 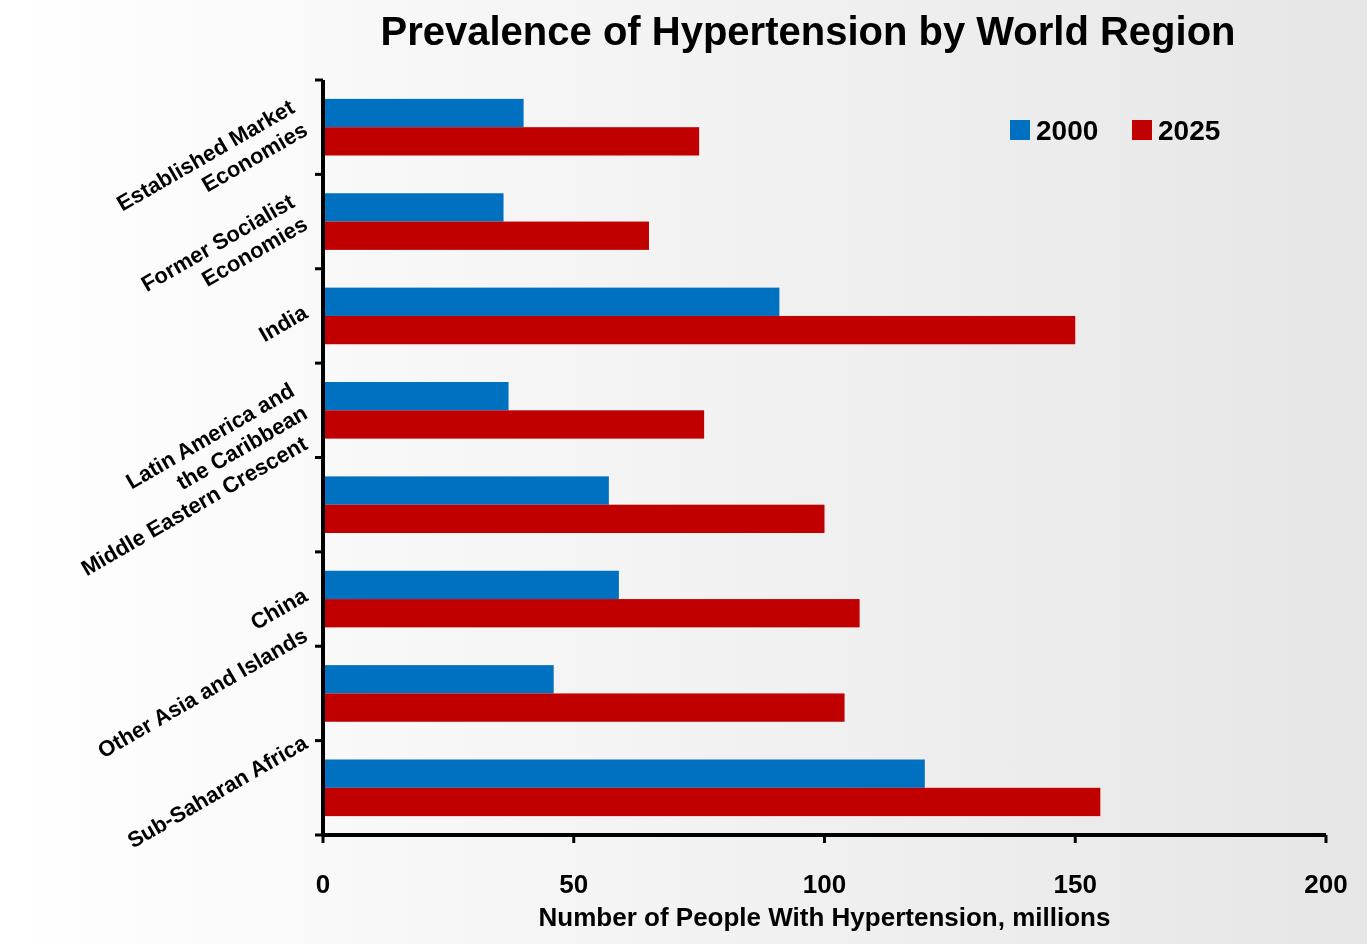 I want to click on x-tick-label: 0, so click(x=323, y=884).